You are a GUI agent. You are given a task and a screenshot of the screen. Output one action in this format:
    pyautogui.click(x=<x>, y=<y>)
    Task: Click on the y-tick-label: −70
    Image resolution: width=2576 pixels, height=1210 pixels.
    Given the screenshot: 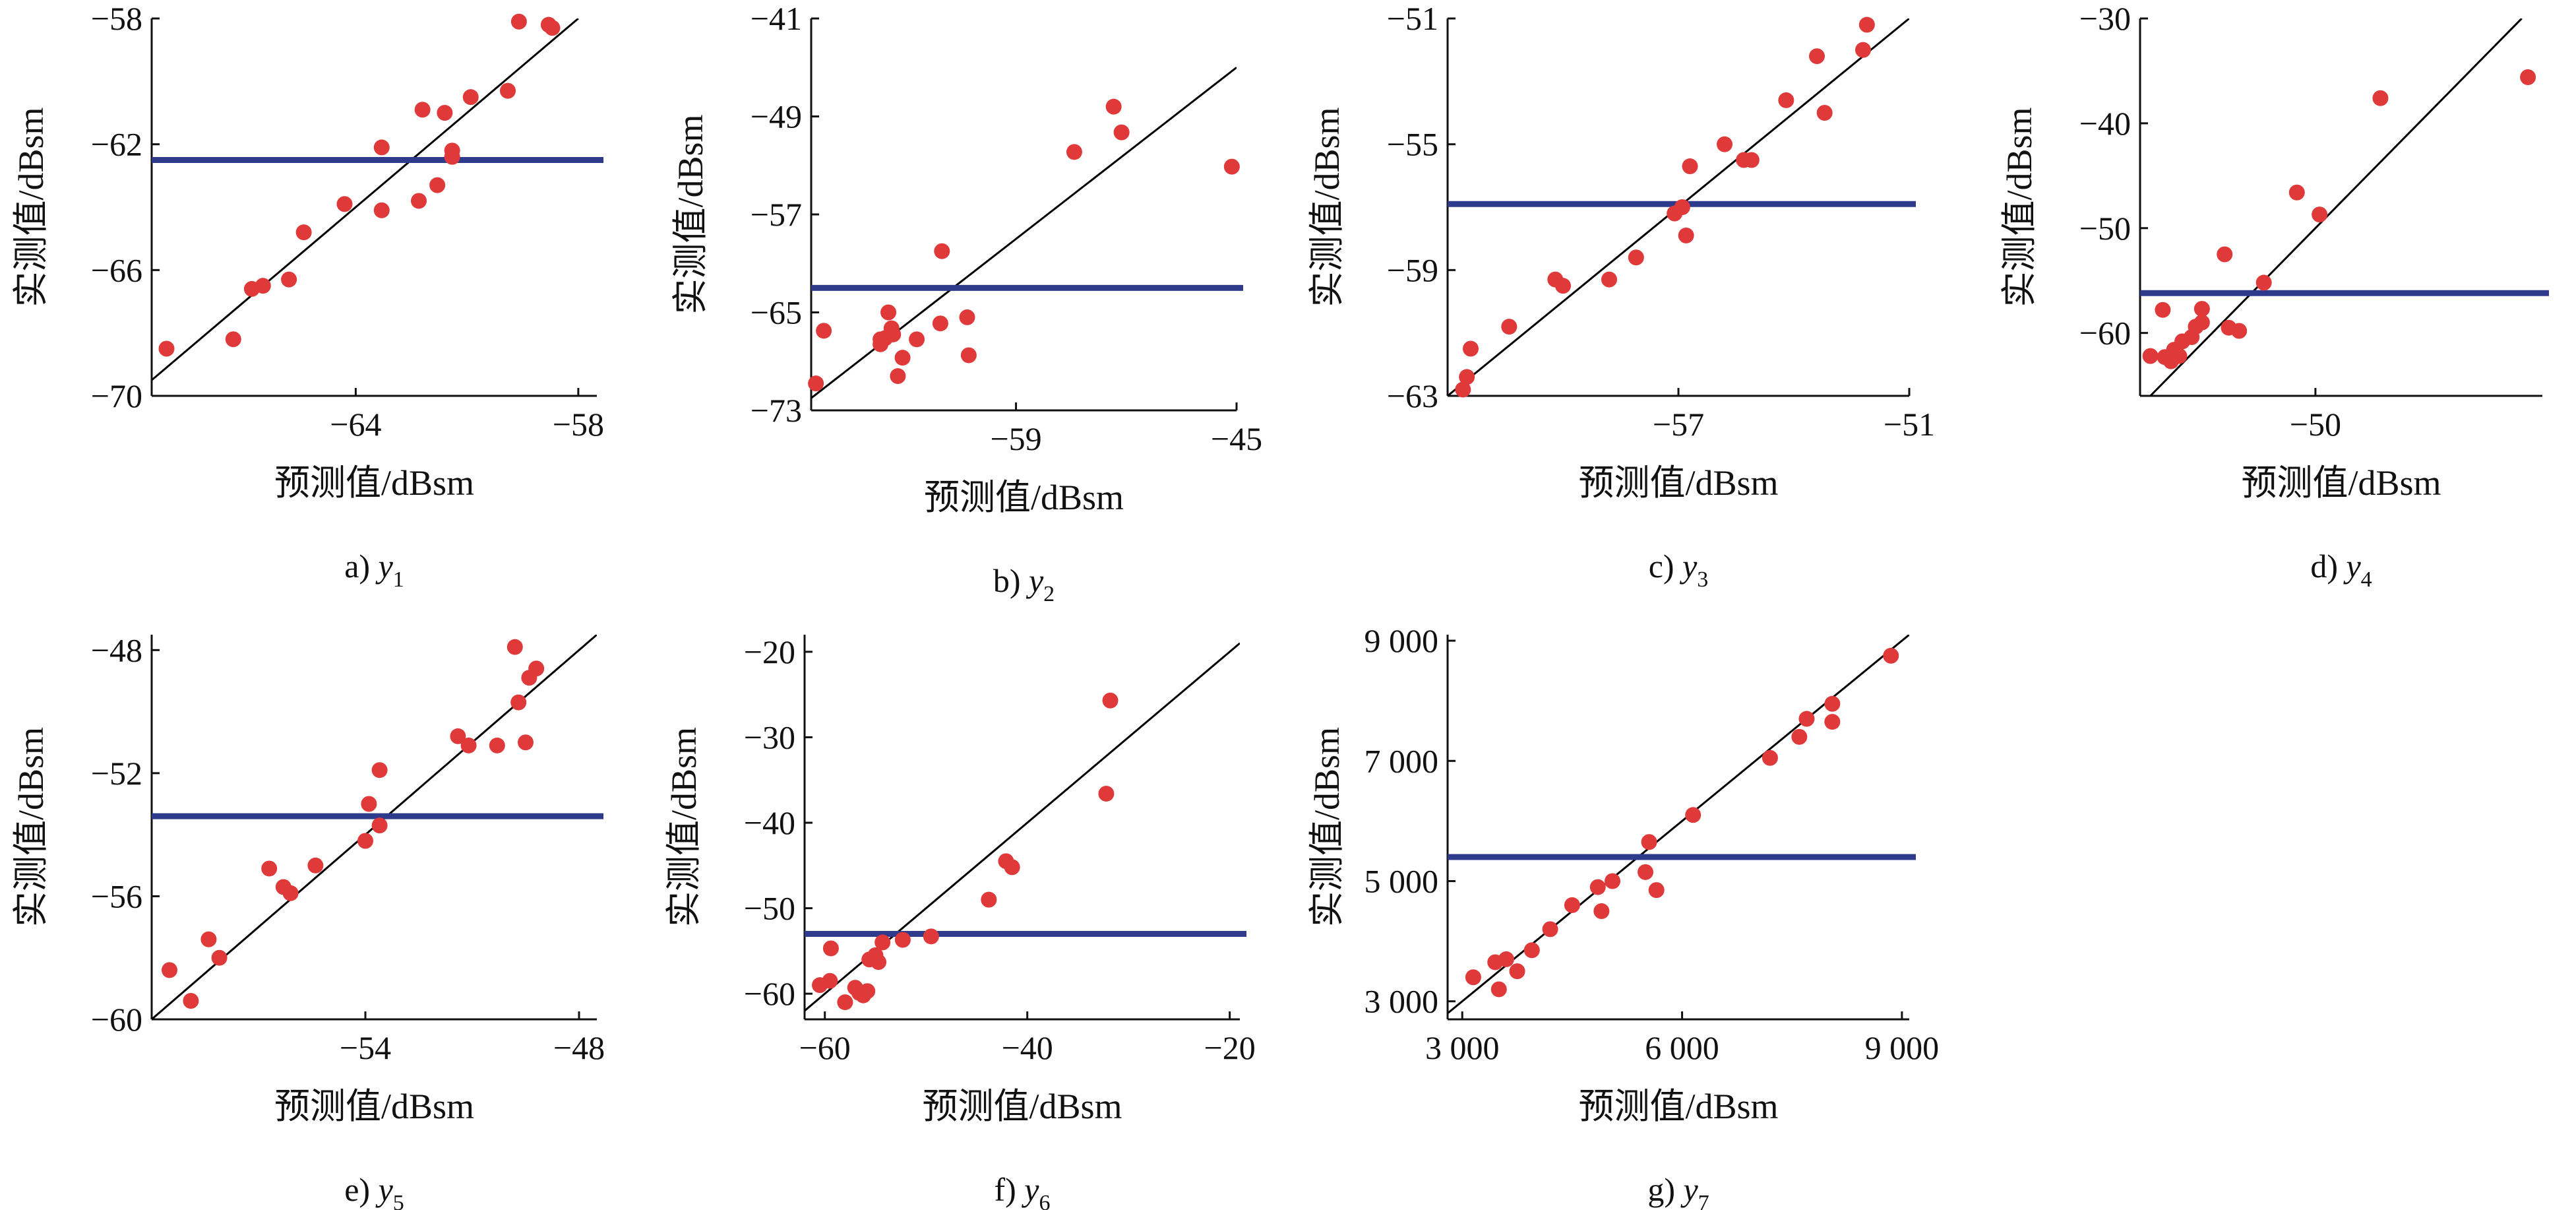 What is the action you would take?
    pyautogui.click(x=116, y=396)
    